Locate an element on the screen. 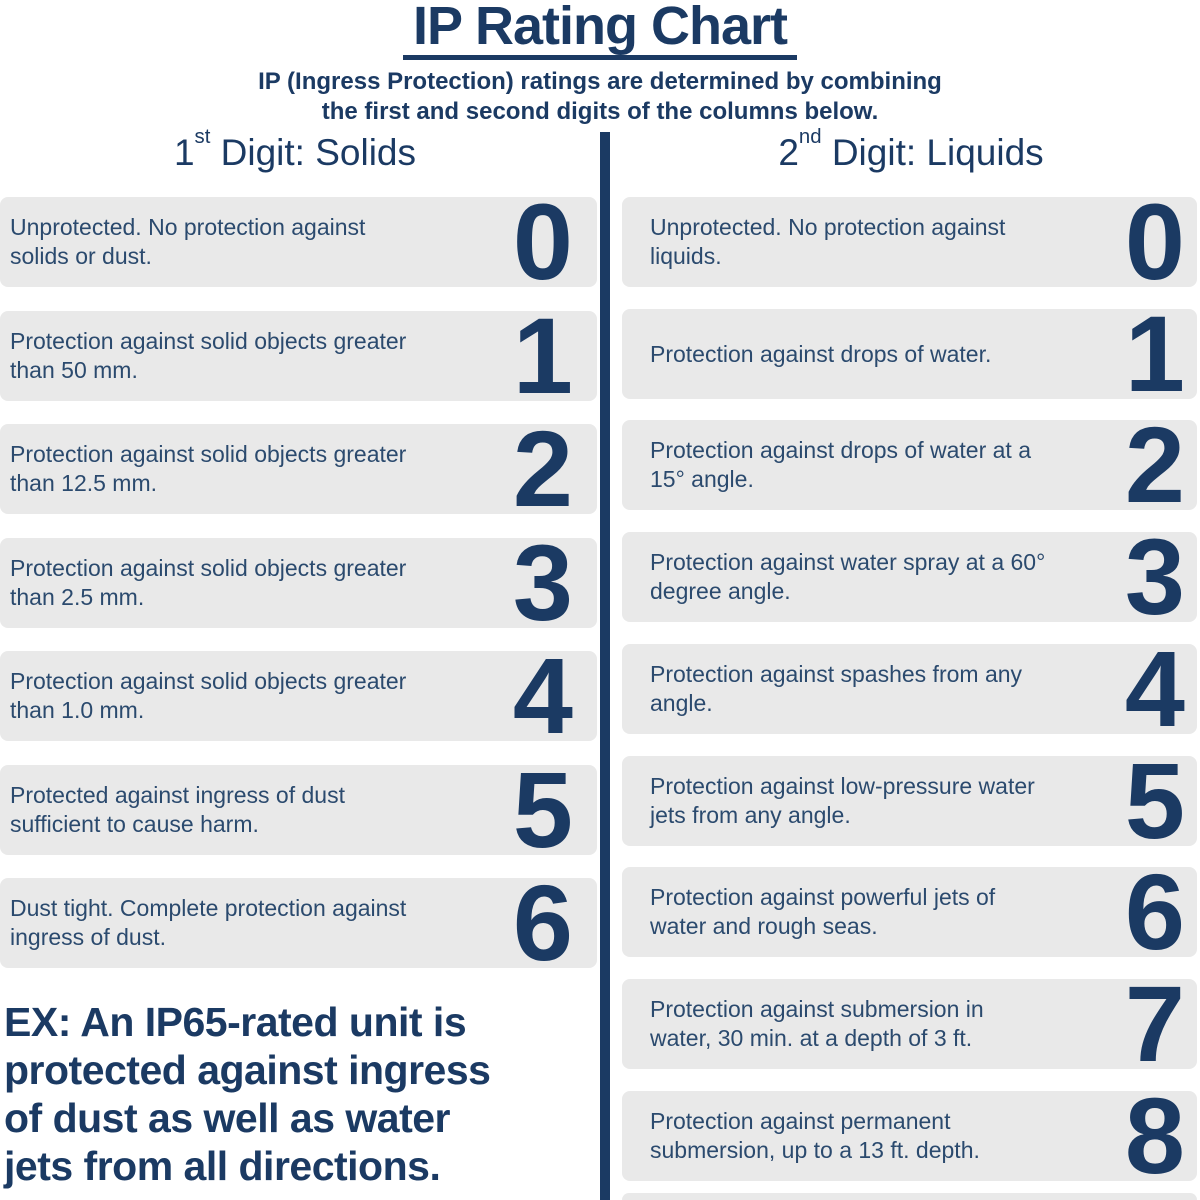 The width and height of the screenshot is (1200, 1200). bottom-partial-row is located at coordinates (909, 1196).